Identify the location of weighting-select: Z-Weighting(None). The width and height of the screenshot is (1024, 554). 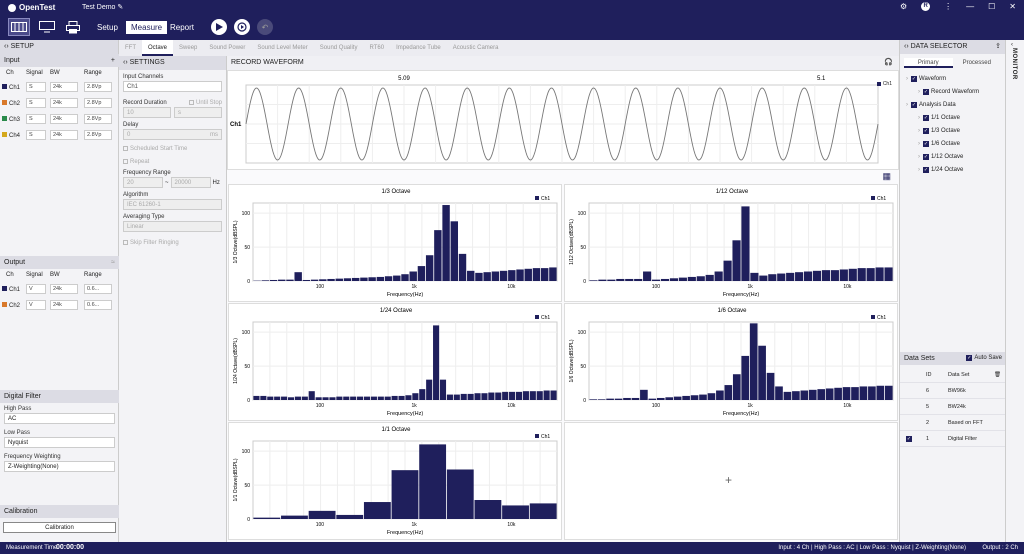
(59, 466).